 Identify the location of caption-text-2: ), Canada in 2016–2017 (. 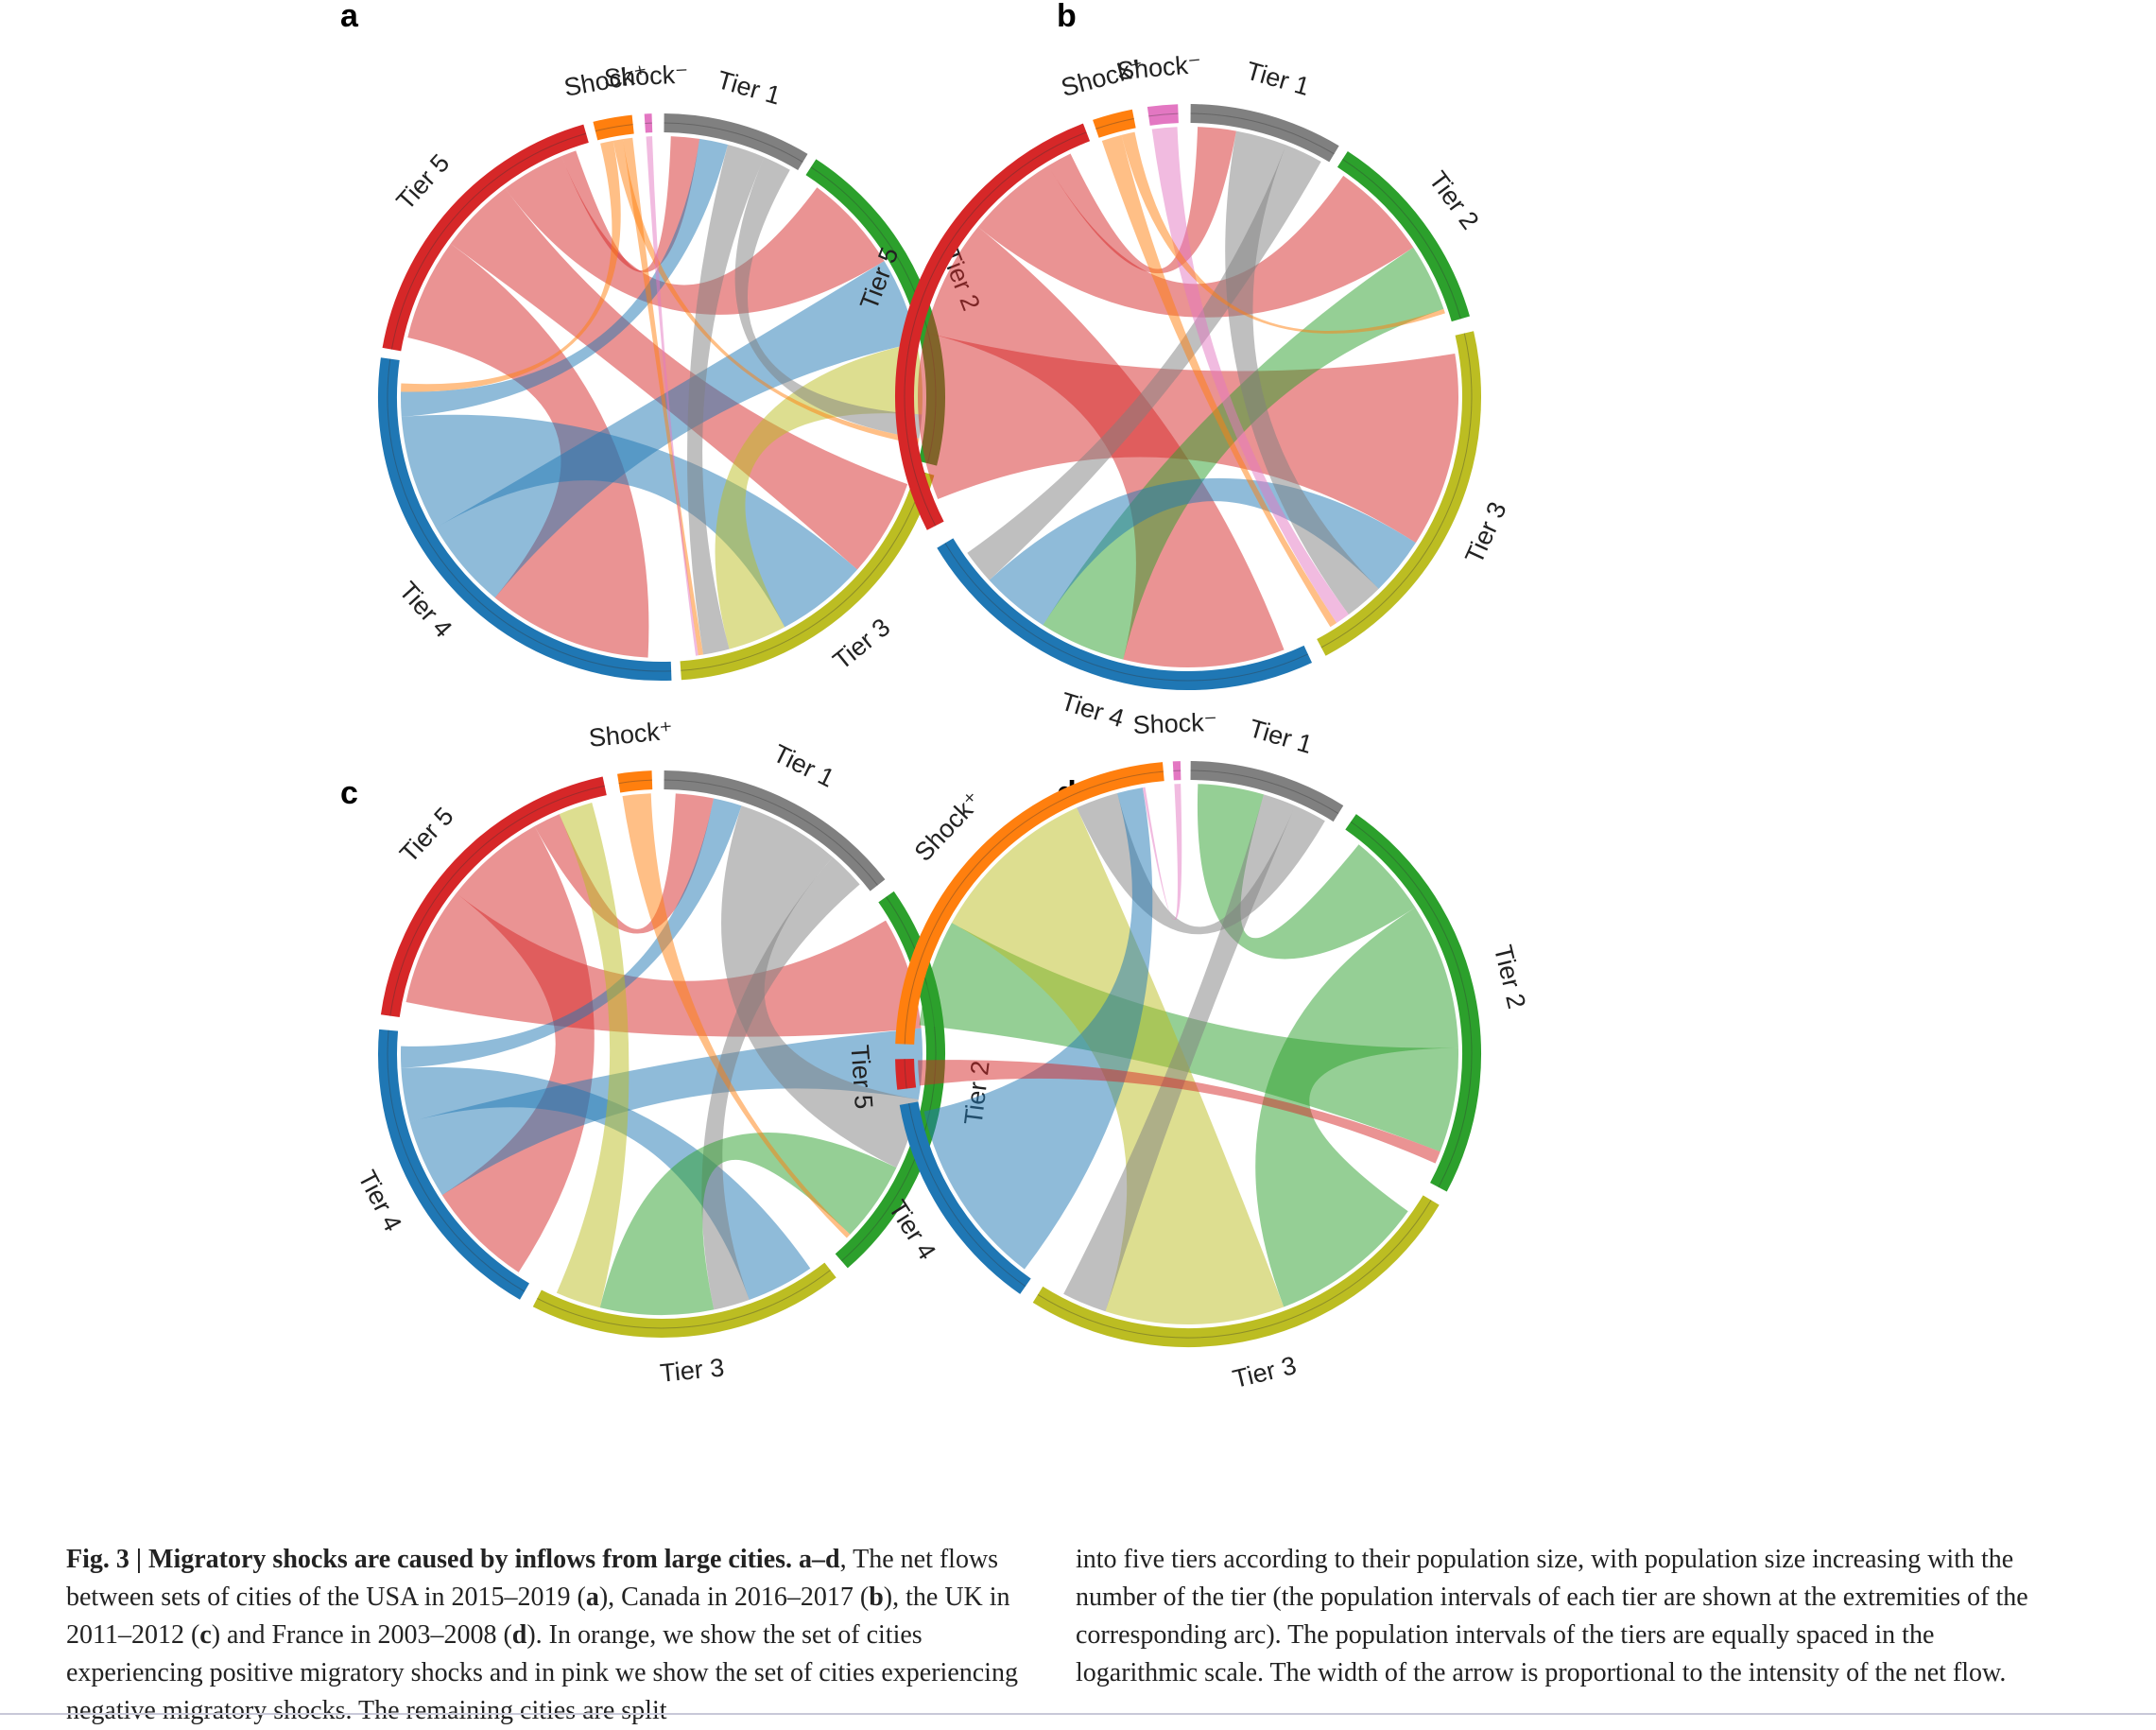
(734, 1598).